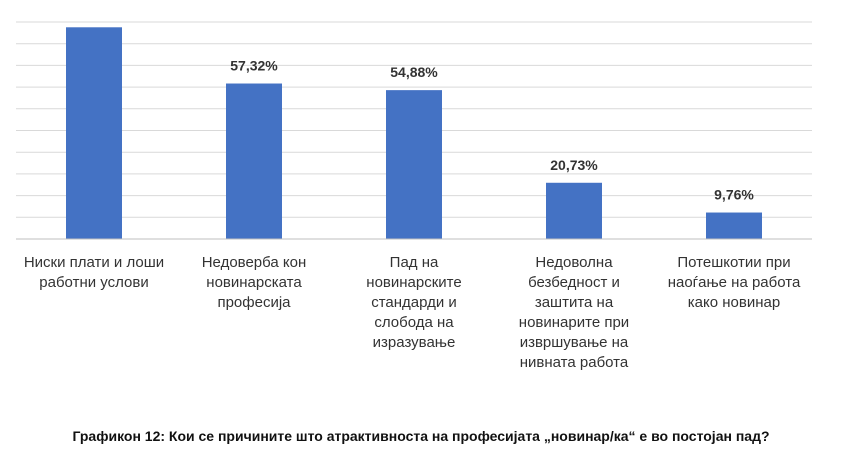 The image size is (842, 461). I want to click on data-label-5: 9,76%, so click(734, 195).